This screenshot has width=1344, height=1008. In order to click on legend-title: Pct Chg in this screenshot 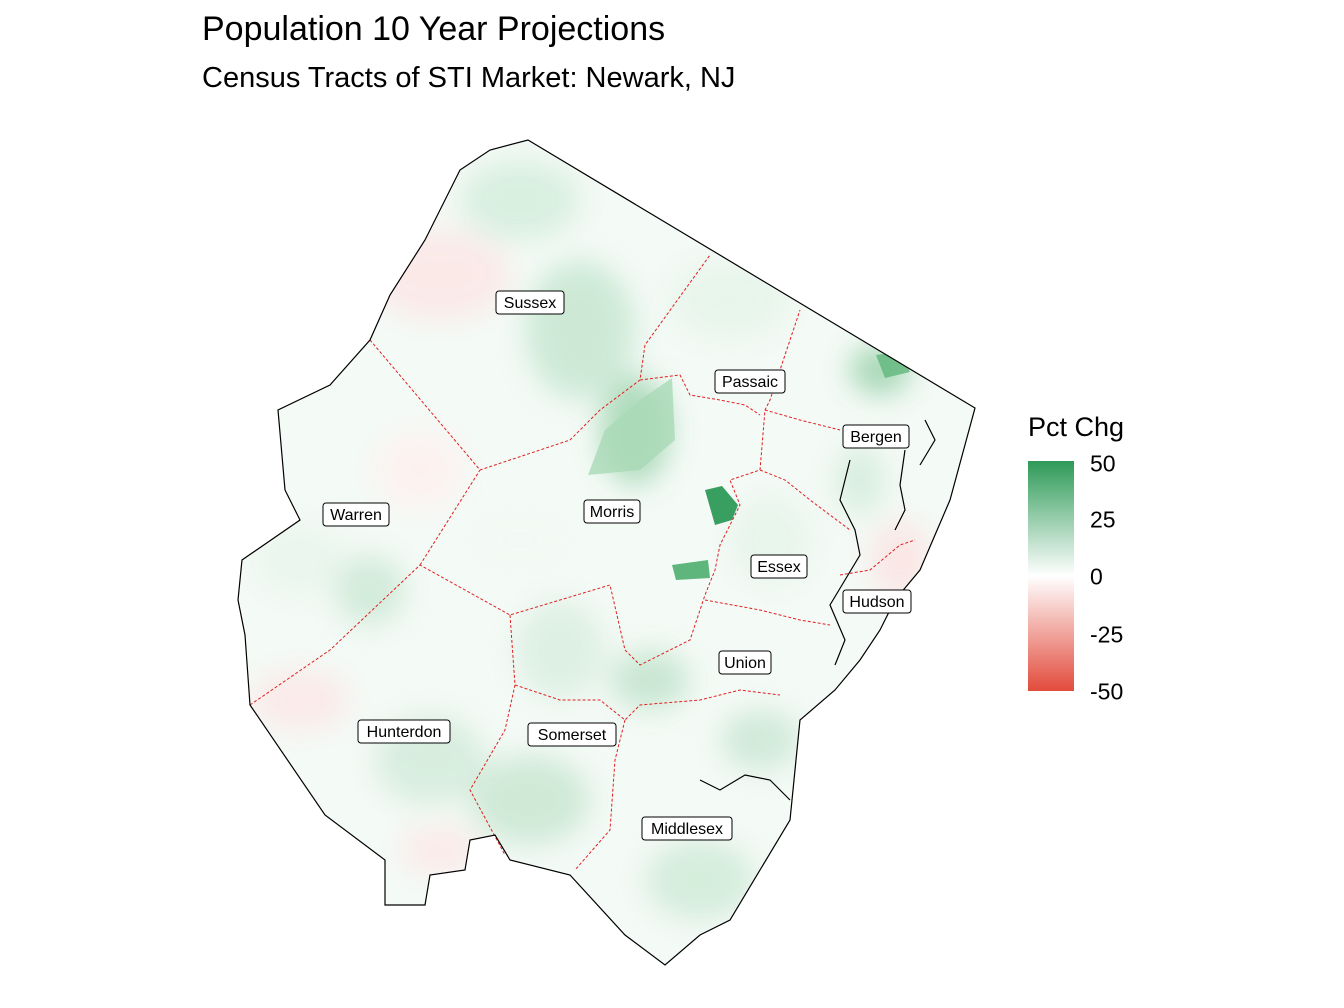, I will do `click(1076, 427)`.